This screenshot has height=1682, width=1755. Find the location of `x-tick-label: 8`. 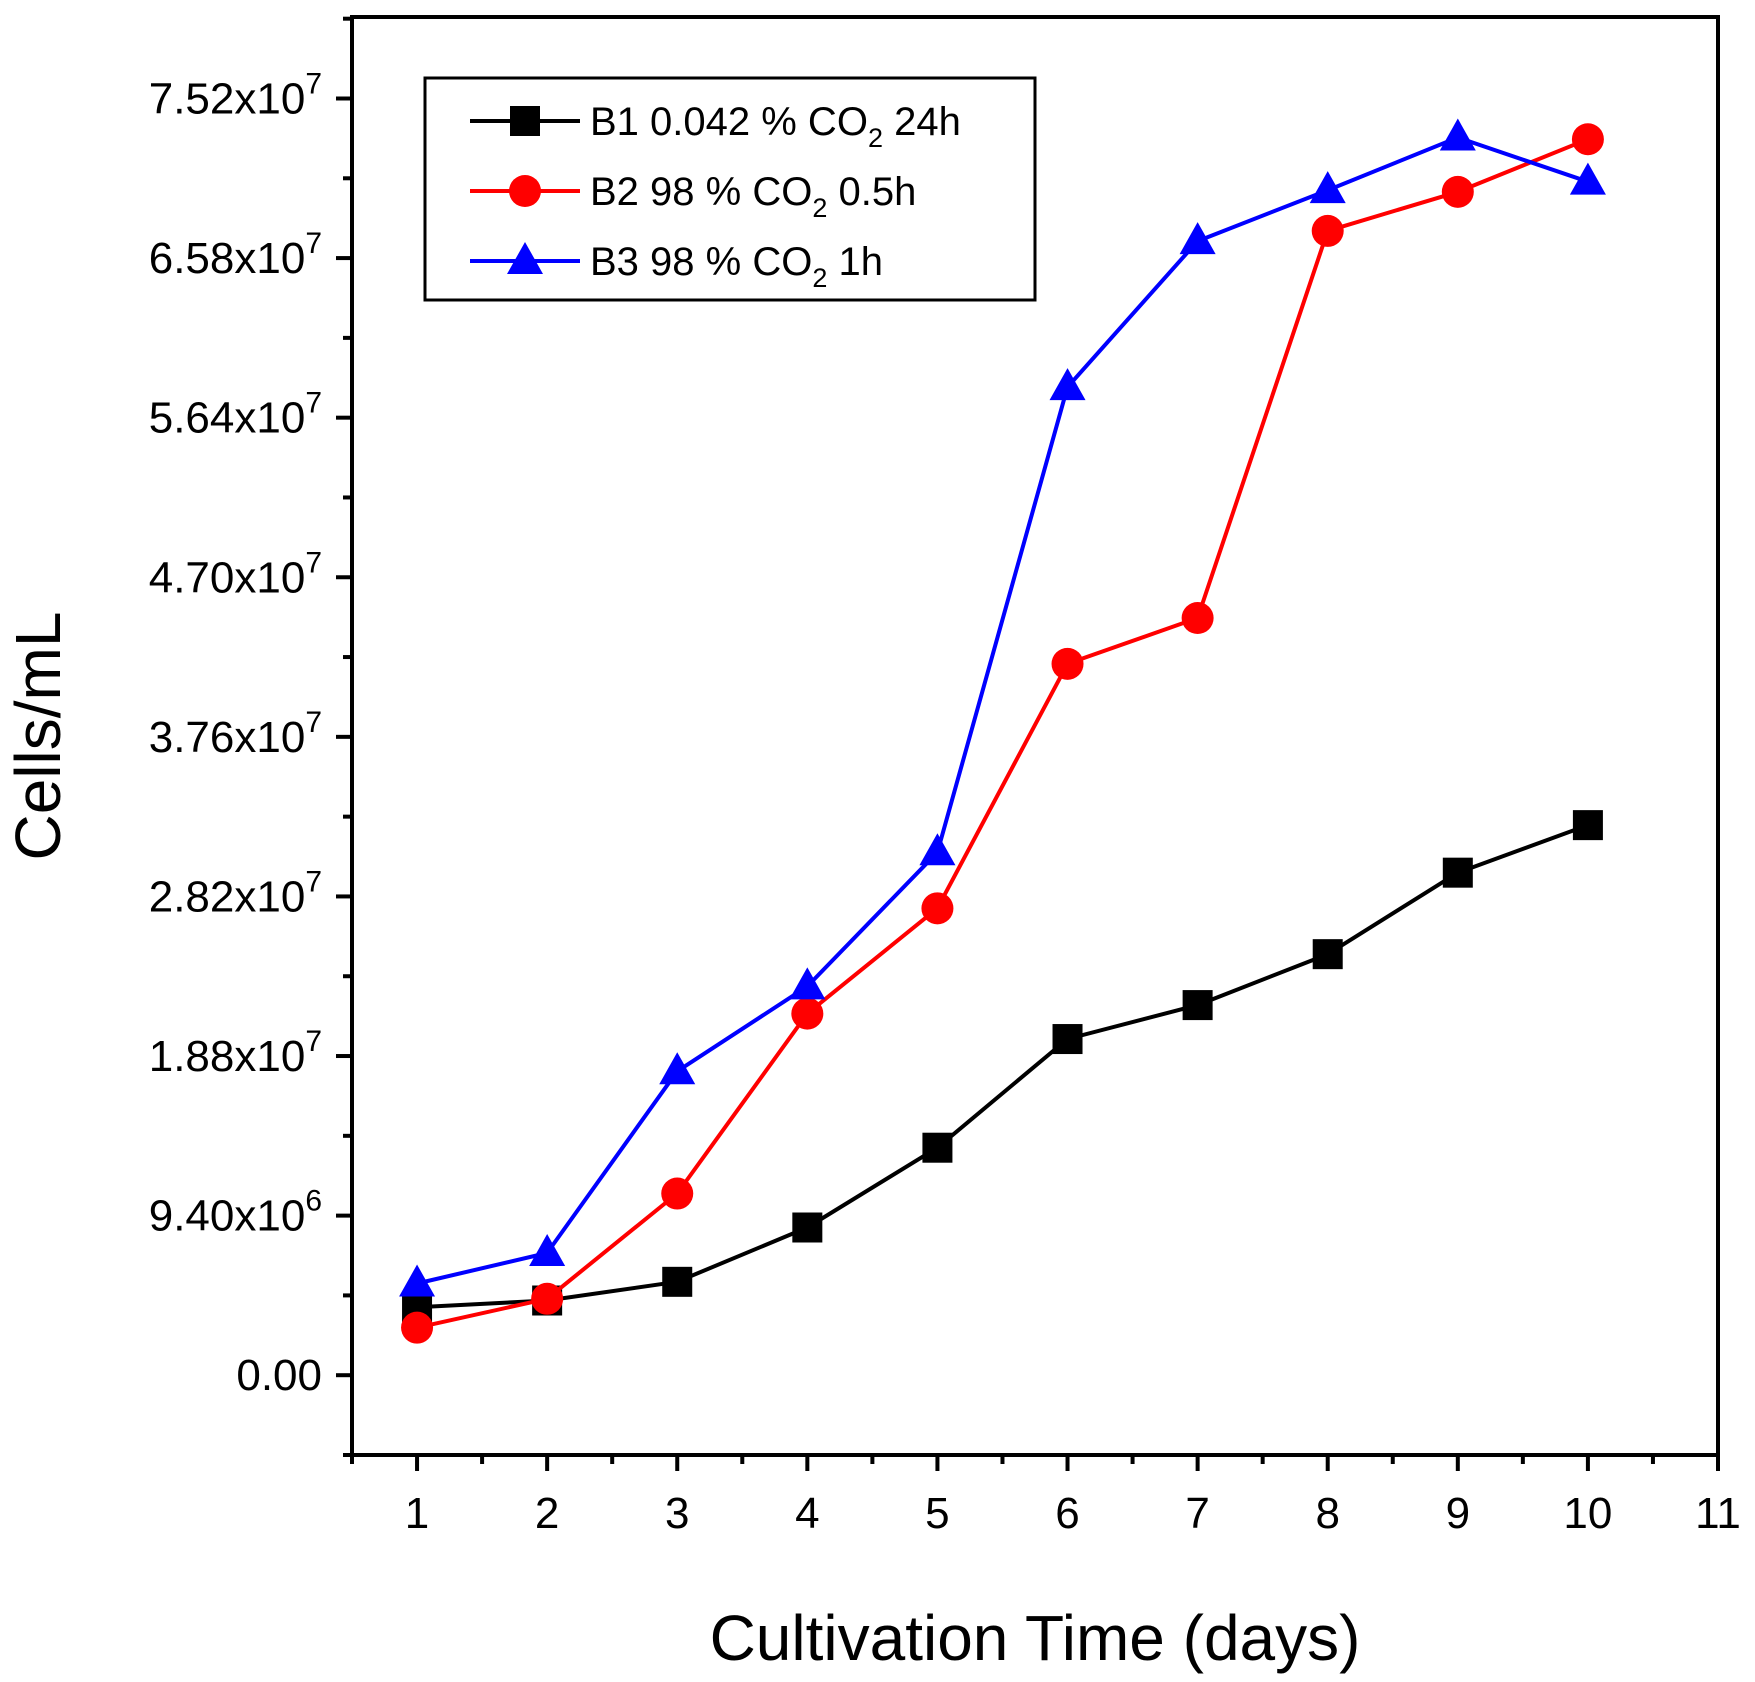

x-tick-label: 8 is located at coordinates (1327, 1513).